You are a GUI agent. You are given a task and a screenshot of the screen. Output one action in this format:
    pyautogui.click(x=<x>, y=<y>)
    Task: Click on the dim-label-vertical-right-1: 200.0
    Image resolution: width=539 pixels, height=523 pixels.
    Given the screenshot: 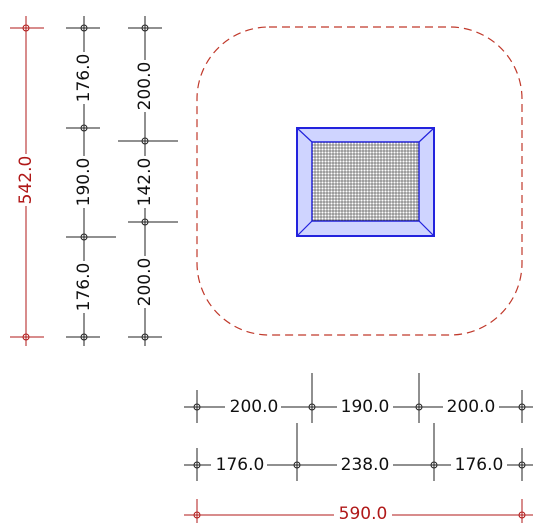 What is the action you would take?
    pyautogui.click(x=145, y=86)
    